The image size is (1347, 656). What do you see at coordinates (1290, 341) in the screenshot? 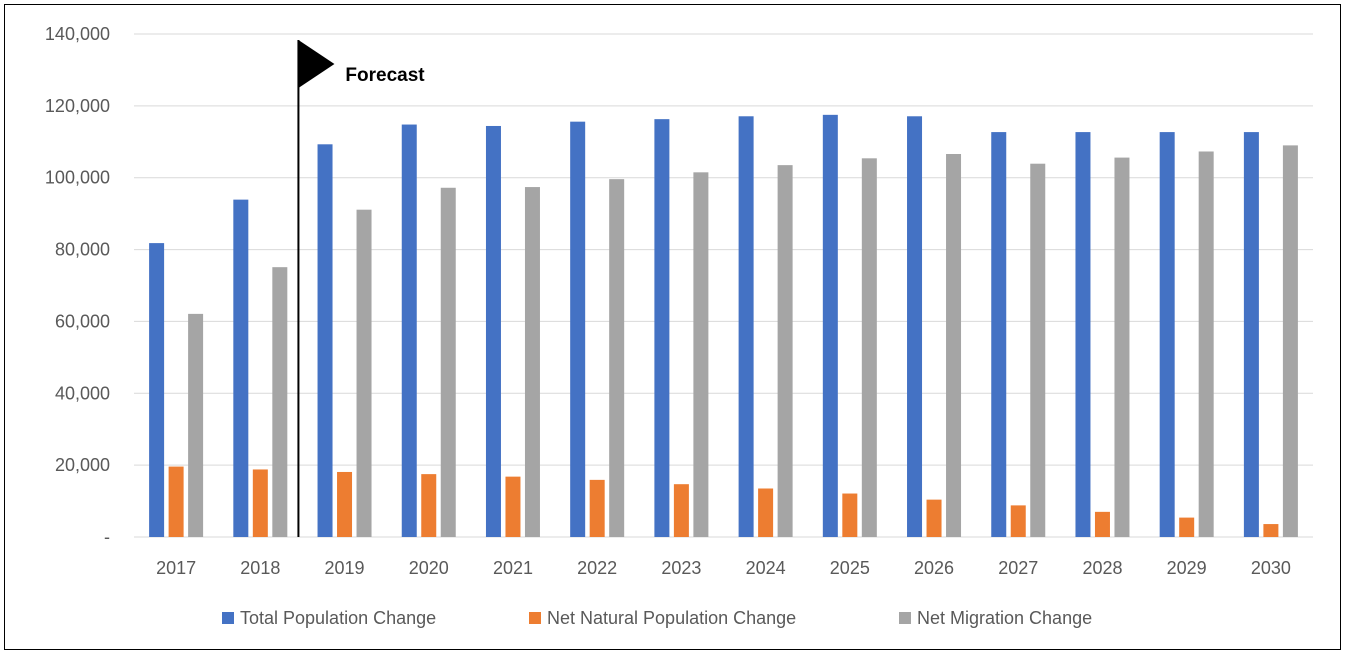
I see `bar-net-migration-change-2030` at bounding box center [1290, 341].